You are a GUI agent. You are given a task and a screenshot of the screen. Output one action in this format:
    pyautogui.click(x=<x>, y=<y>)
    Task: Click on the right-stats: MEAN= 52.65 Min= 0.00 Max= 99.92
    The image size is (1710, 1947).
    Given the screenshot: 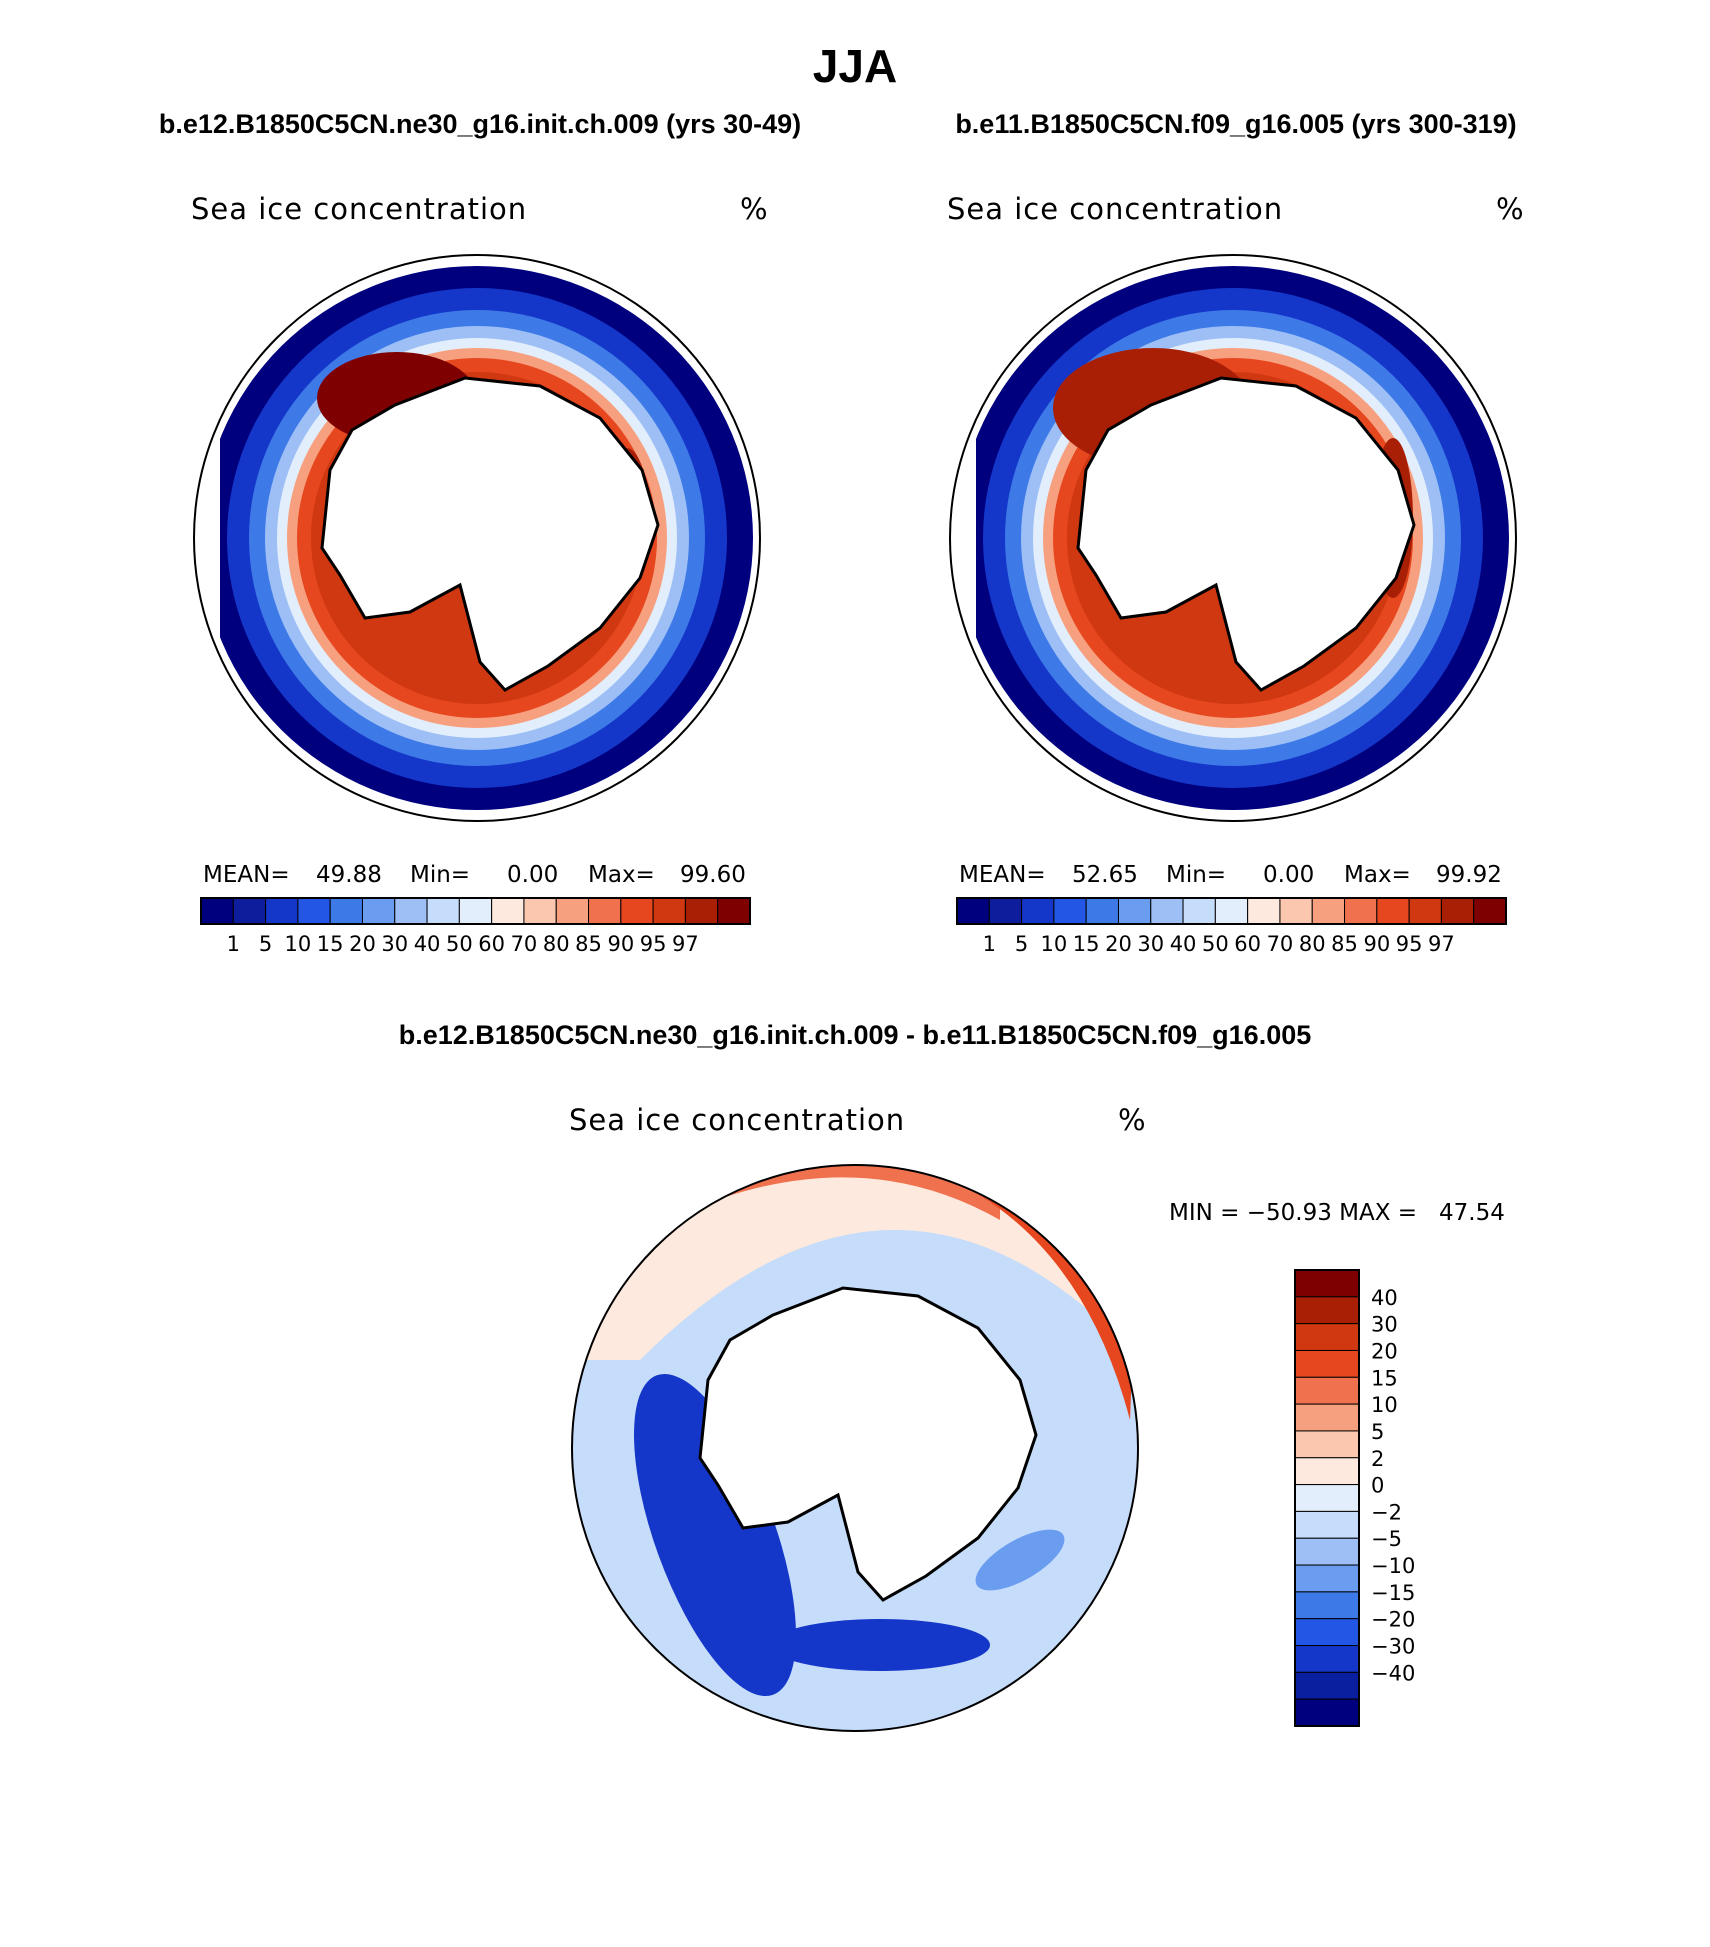 What is the action you would take?
    pyautogui.click(x=1230, y=875)
    